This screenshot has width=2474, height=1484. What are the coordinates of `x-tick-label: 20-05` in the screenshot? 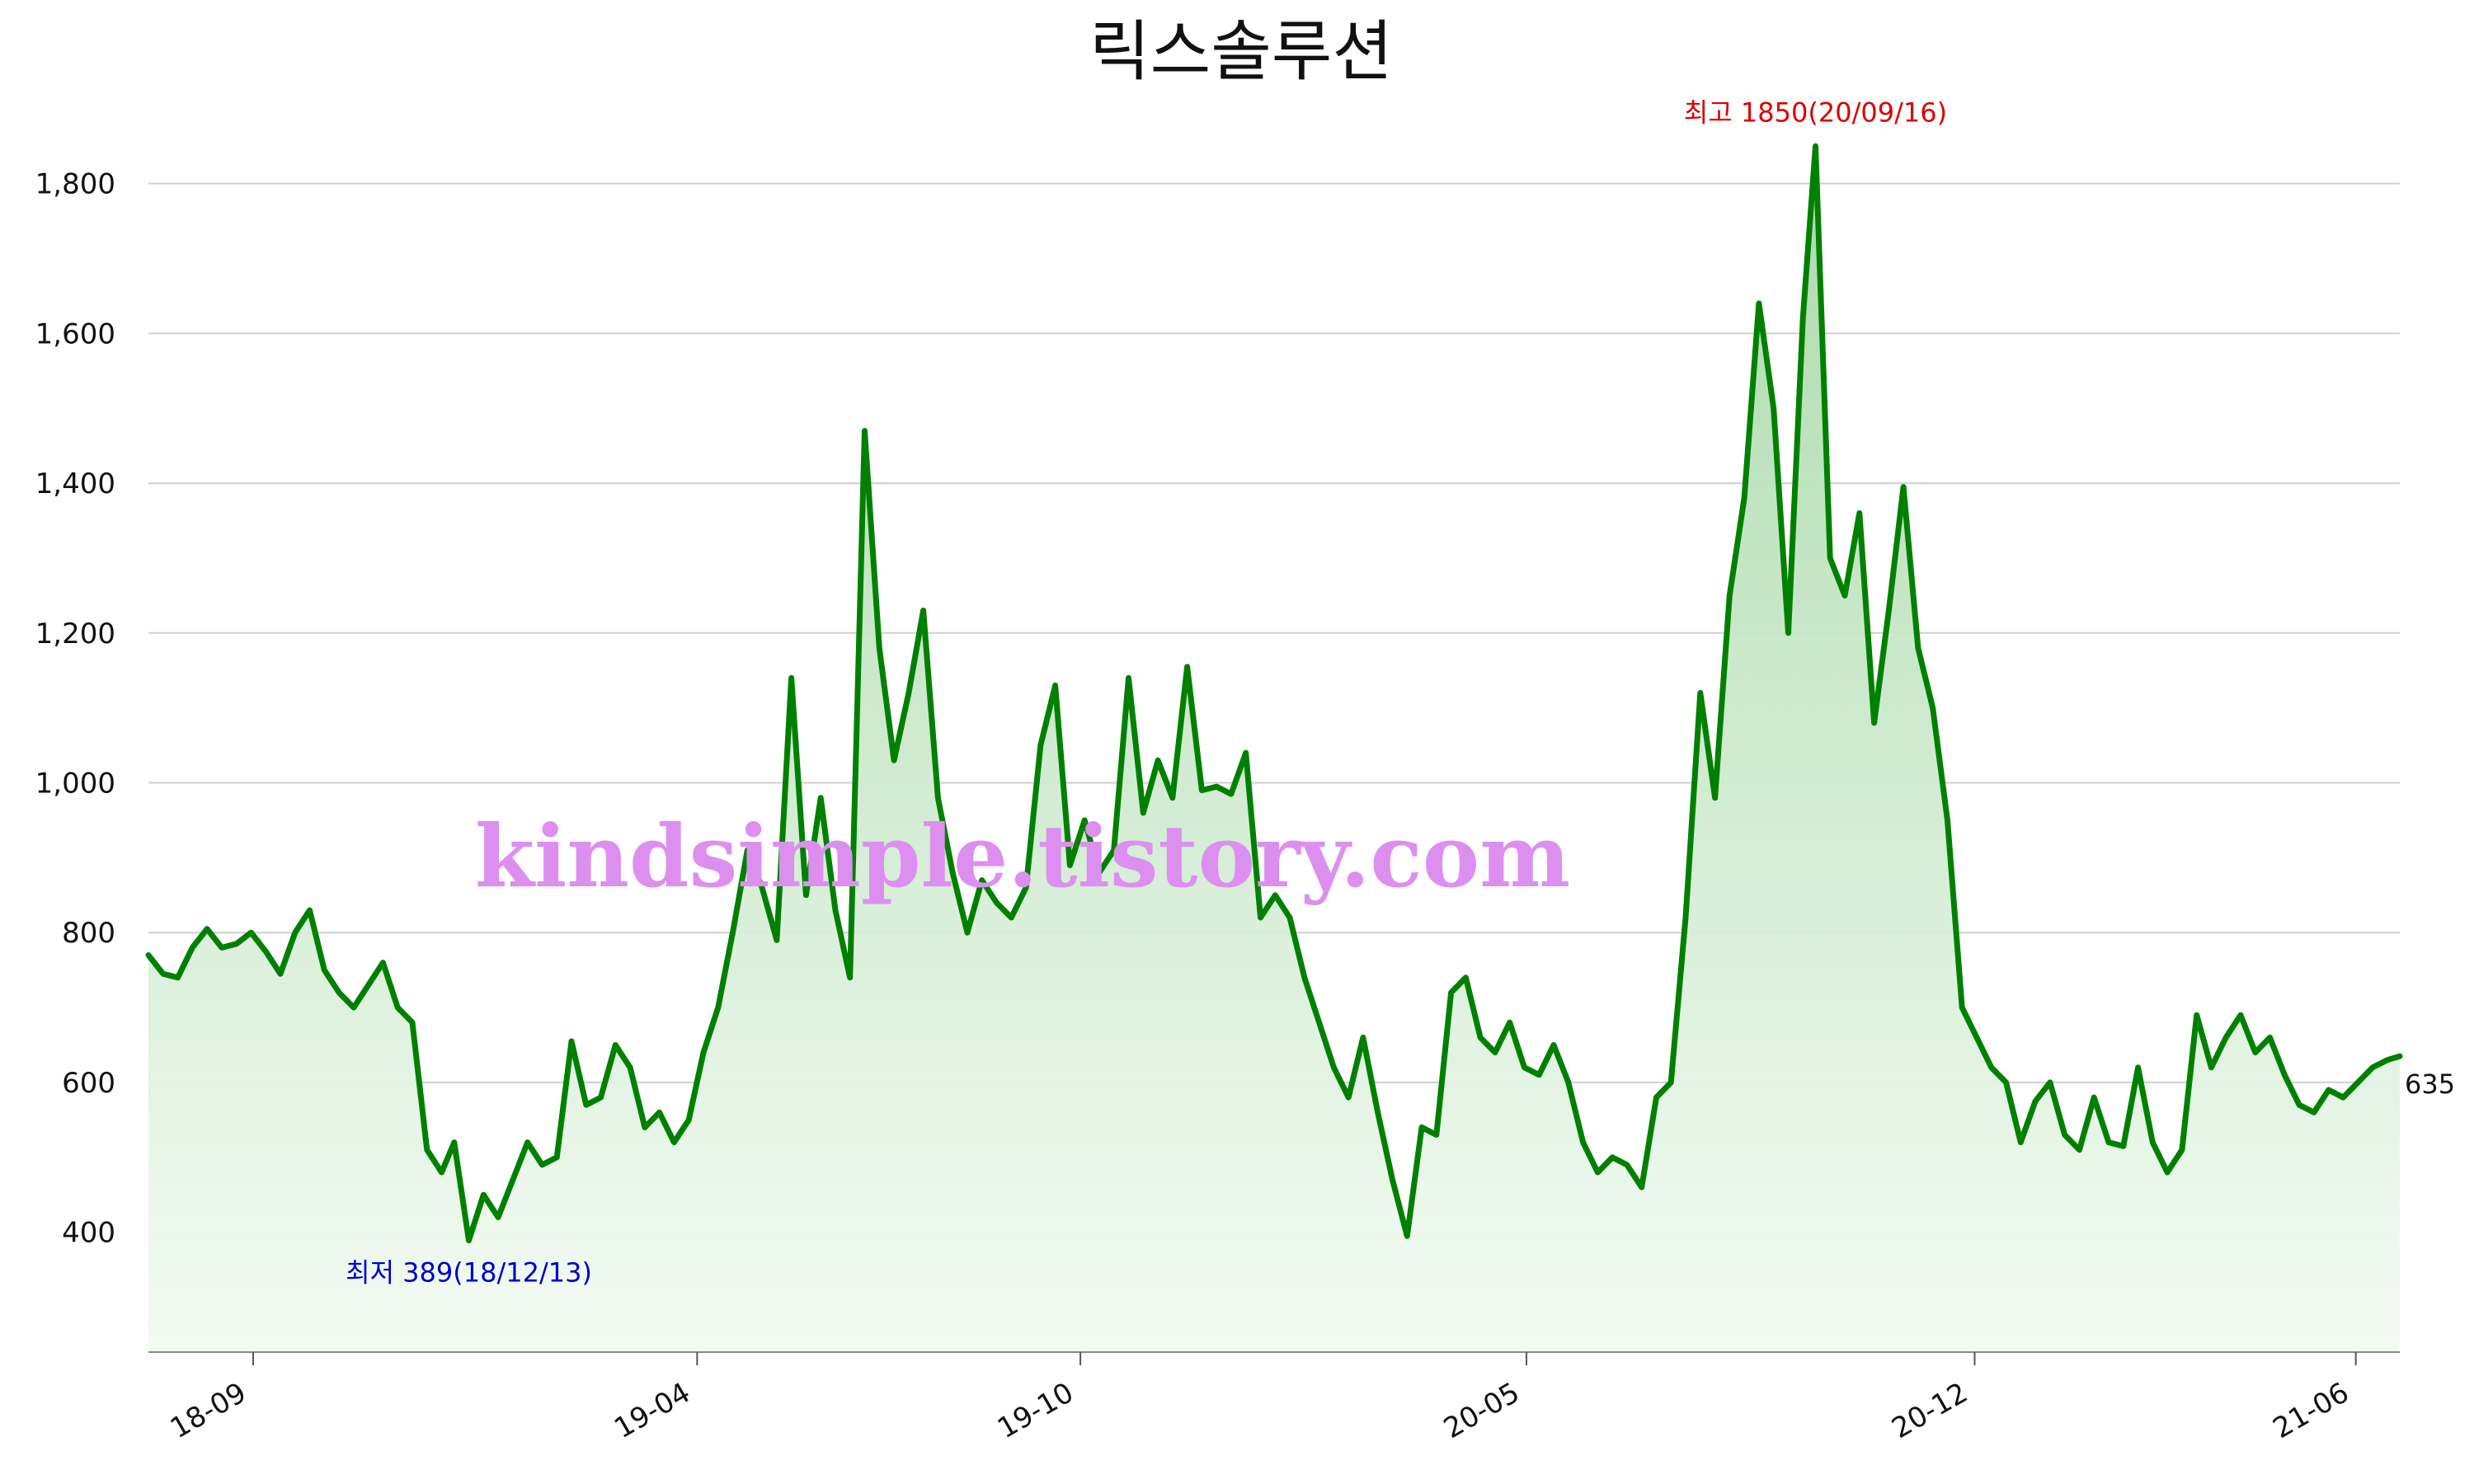 It's located at (1482, 1410).